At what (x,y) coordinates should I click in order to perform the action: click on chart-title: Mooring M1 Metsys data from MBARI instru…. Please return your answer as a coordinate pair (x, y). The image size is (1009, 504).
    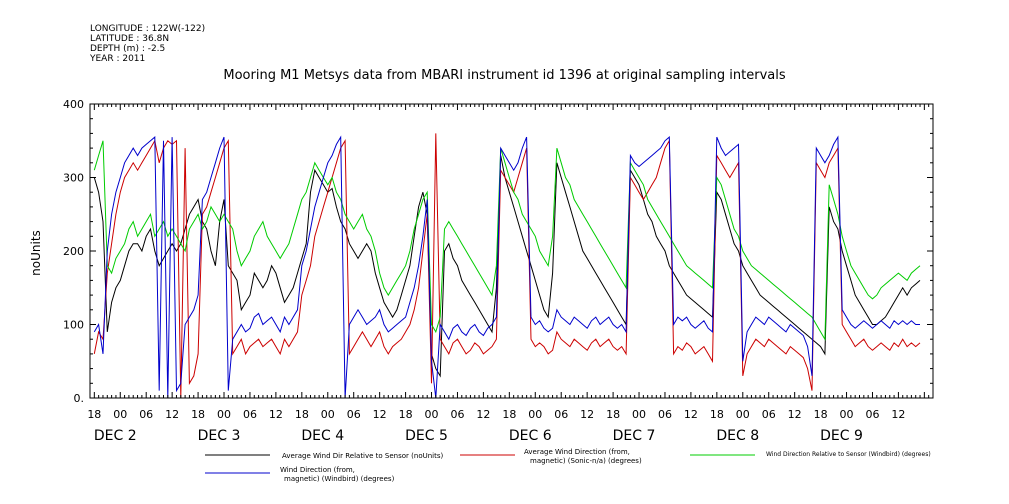
    Looking at the image, I should click on (504, 75).